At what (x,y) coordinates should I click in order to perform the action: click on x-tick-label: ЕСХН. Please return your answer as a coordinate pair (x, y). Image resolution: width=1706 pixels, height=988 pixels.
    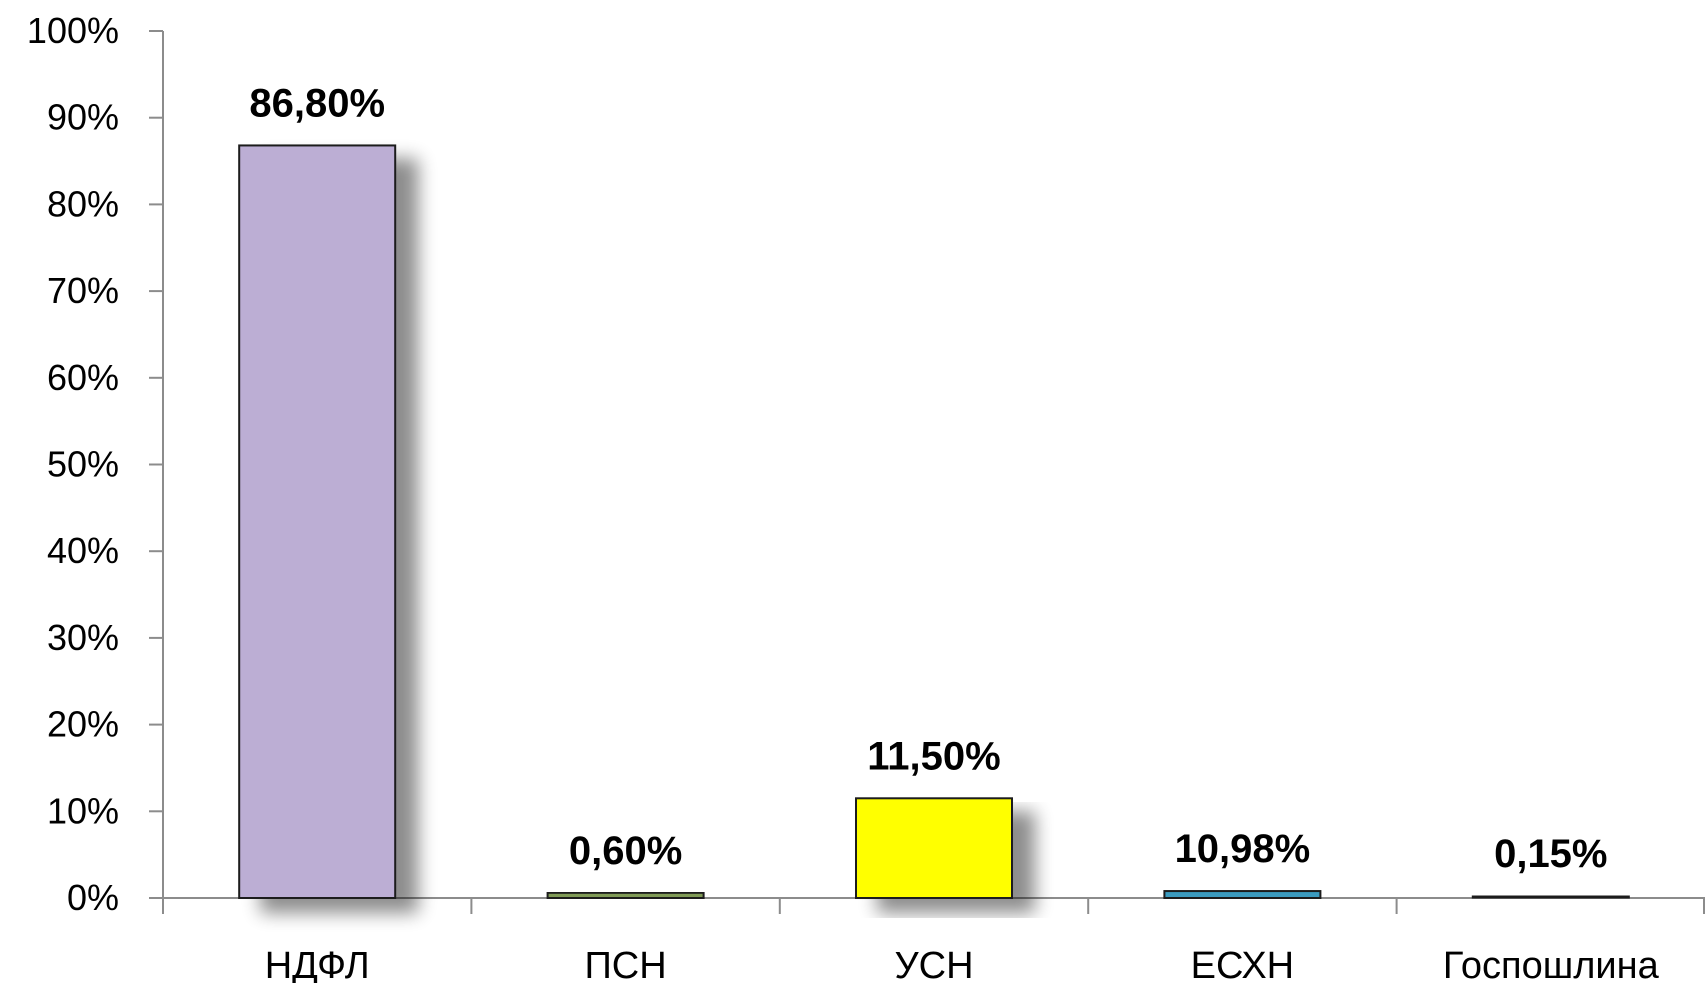
    Looking at the image, I should click on (1242, 964).